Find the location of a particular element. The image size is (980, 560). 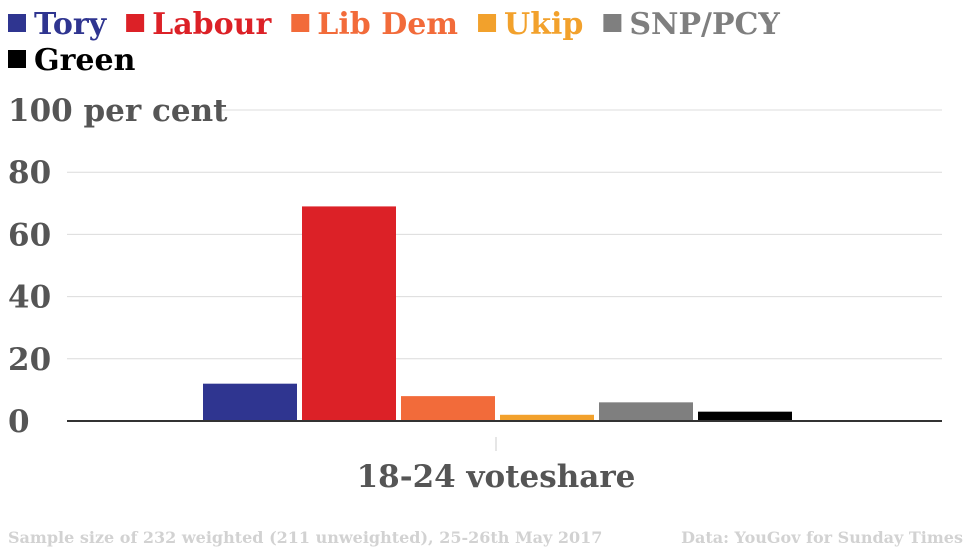

legend-label-lib-dem: Lib Dem is located at coordinates (387, 24).